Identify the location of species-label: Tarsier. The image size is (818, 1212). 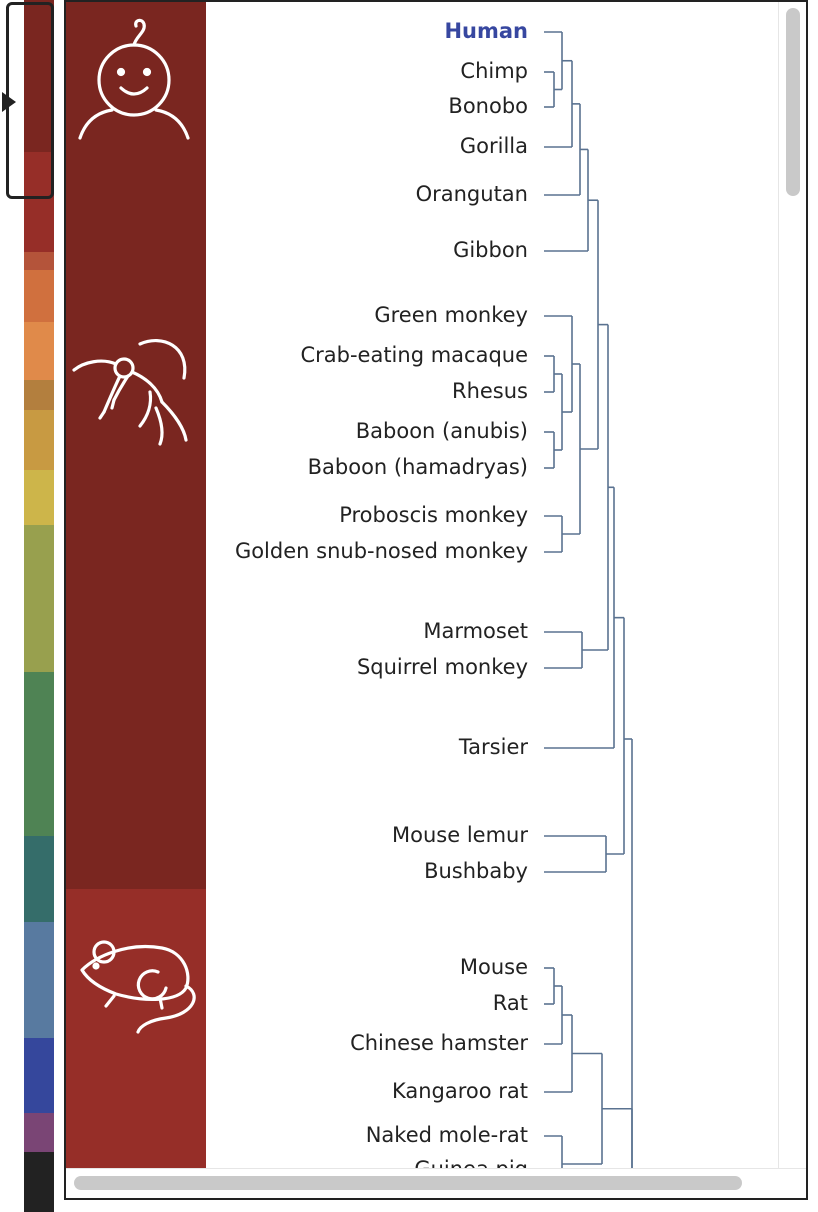
(493, 747).